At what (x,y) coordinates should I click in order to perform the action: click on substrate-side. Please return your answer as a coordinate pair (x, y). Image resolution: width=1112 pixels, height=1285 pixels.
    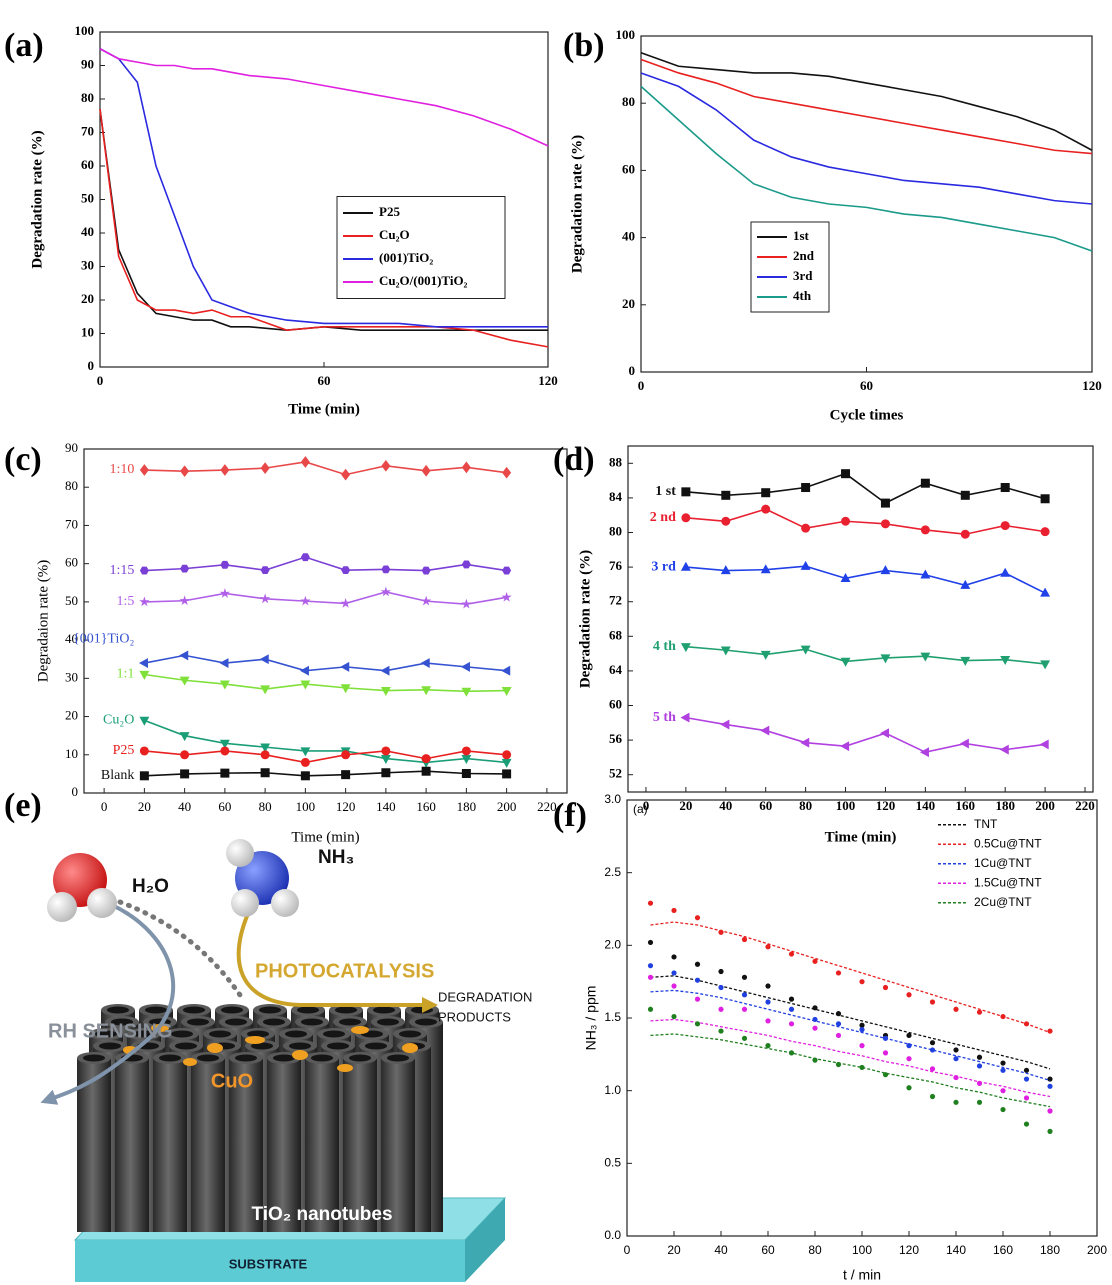
    Looking at the image, I should click on (485, 1240).